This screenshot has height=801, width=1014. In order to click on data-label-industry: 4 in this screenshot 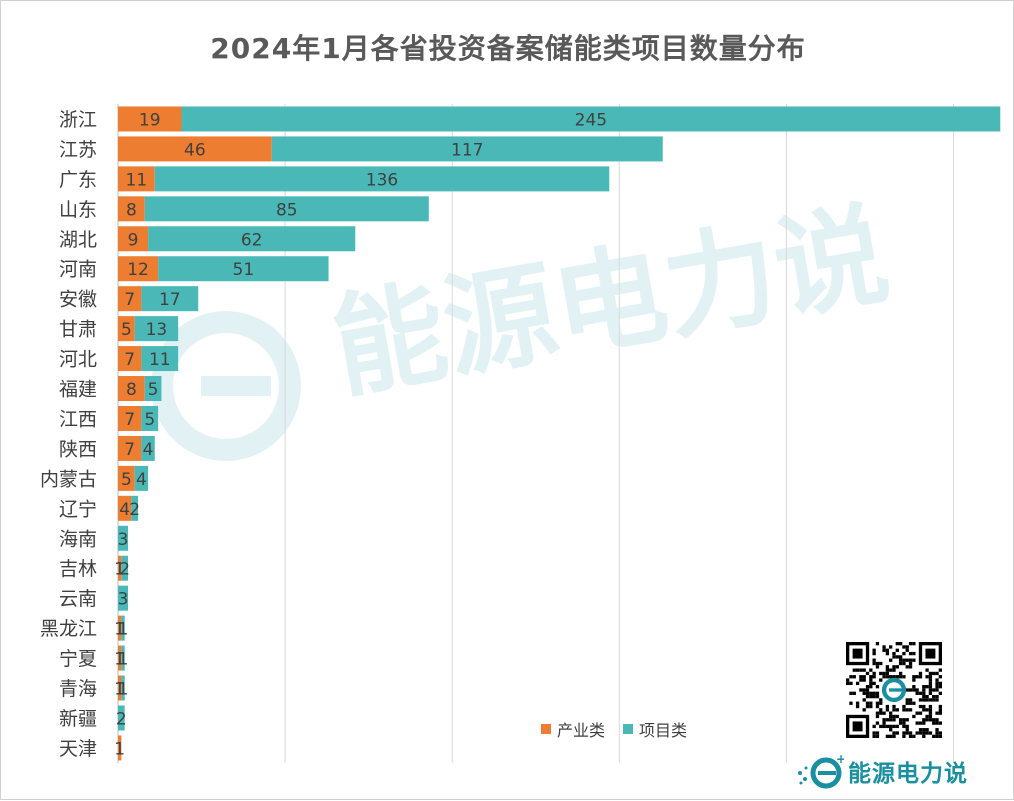, I will do `click(124, 510)`.